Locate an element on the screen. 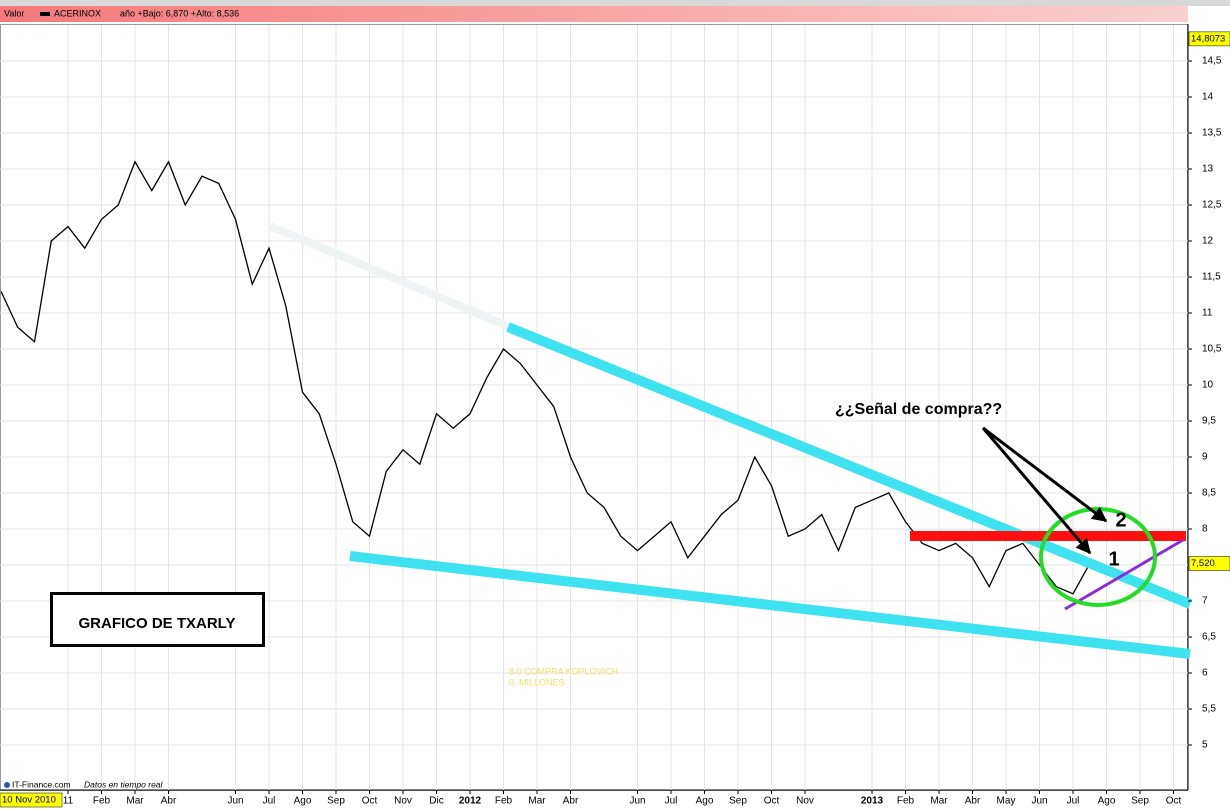  y-tick-label: 12,5 is located at coordinates (1212, 205).